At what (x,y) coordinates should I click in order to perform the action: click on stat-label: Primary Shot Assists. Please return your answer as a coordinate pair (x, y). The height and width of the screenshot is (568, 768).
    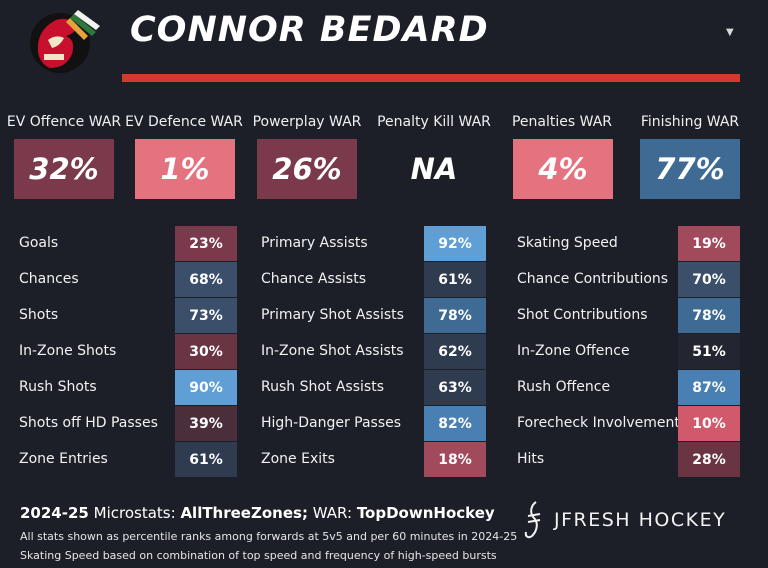
    Looking at the image, I should click on (332, 315).